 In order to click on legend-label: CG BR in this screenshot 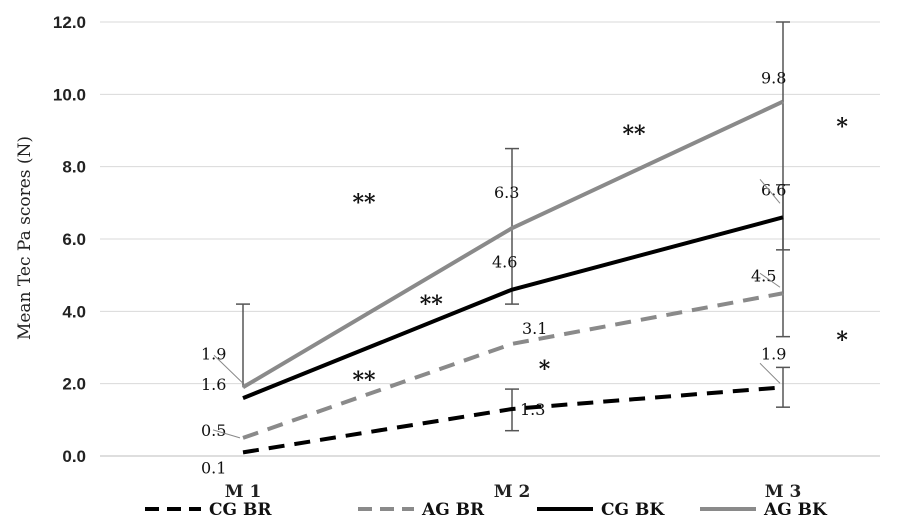, I will do `click(240, 510)`.